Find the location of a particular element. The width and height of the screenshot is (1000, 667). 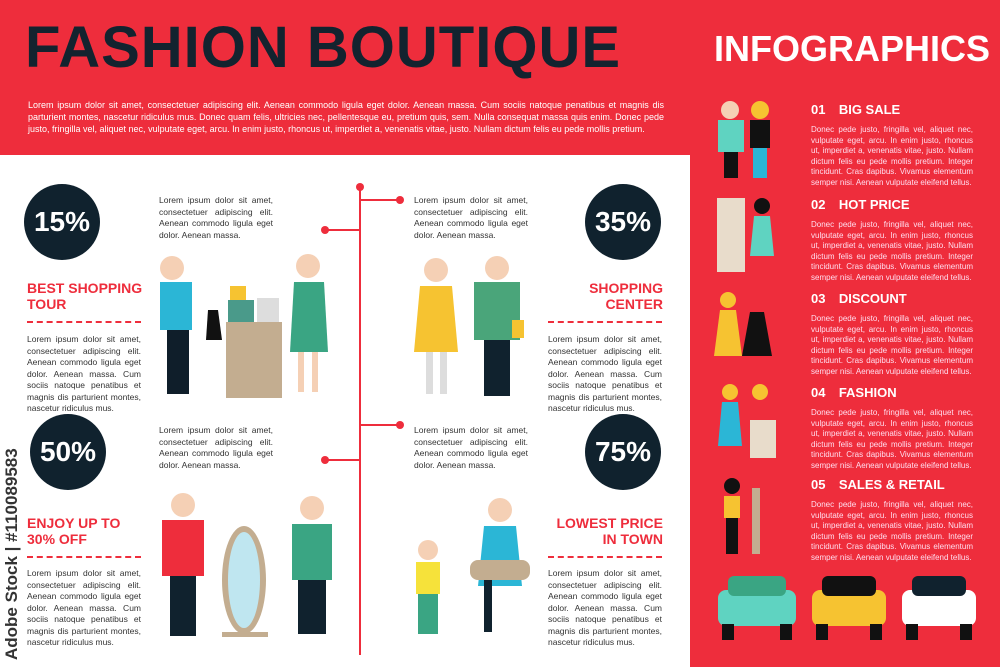

block-heading: SHOPPING CENTER is located at coordinates (626, 296).